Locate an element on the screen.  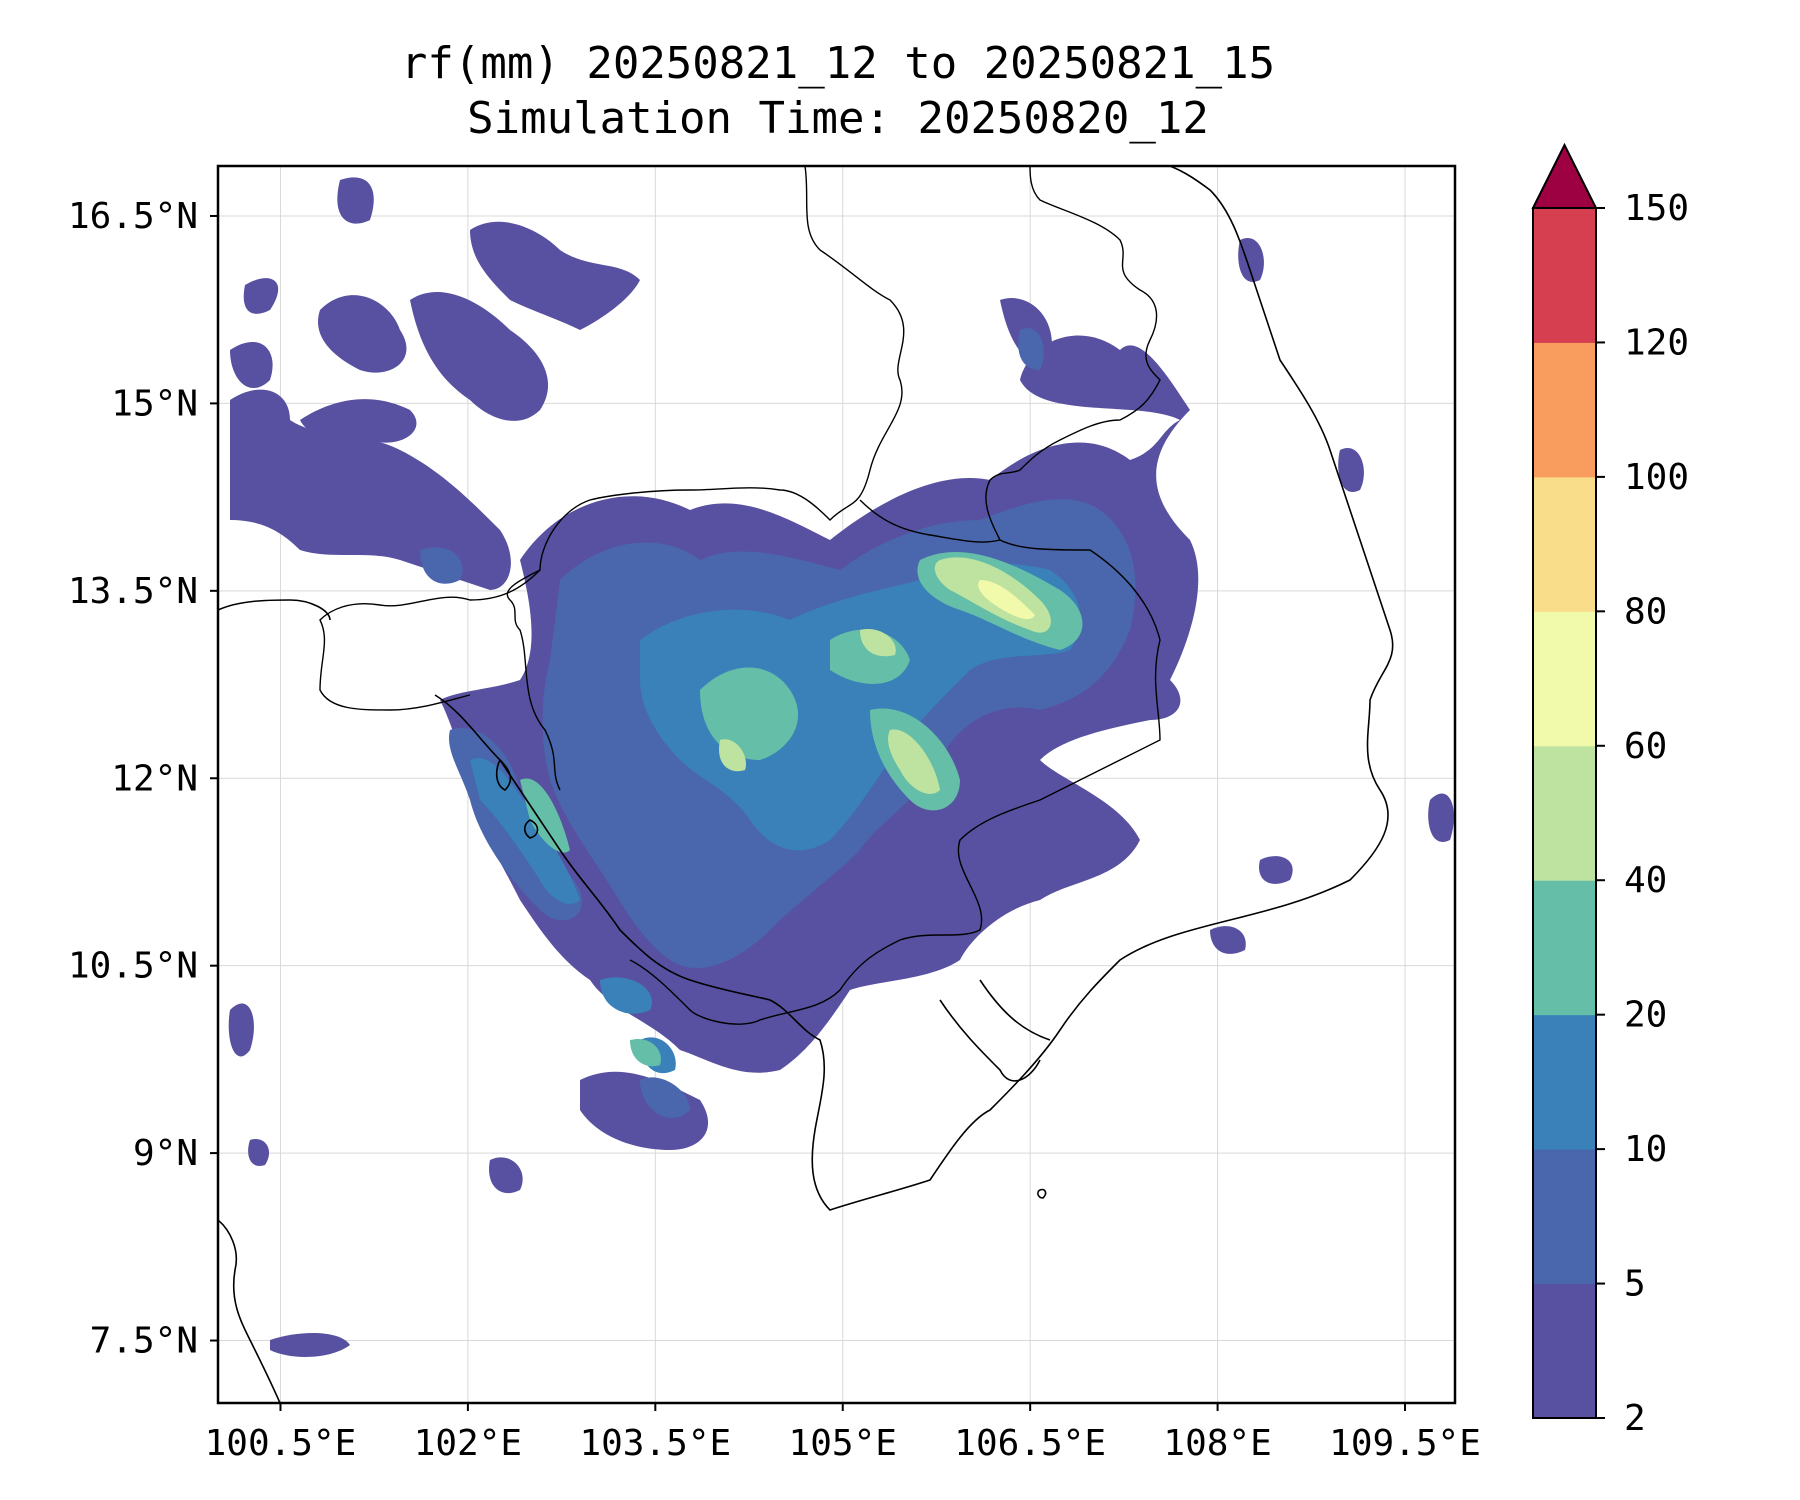
y-tick-label: 10.5°N is located at coordinates (133, 966).